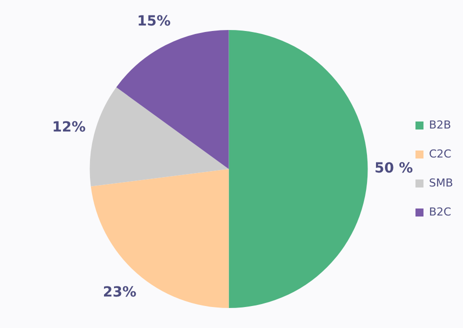 This screenshot has width=463, height=328. I want to click on data-label: 50 %, so click(393, 168).